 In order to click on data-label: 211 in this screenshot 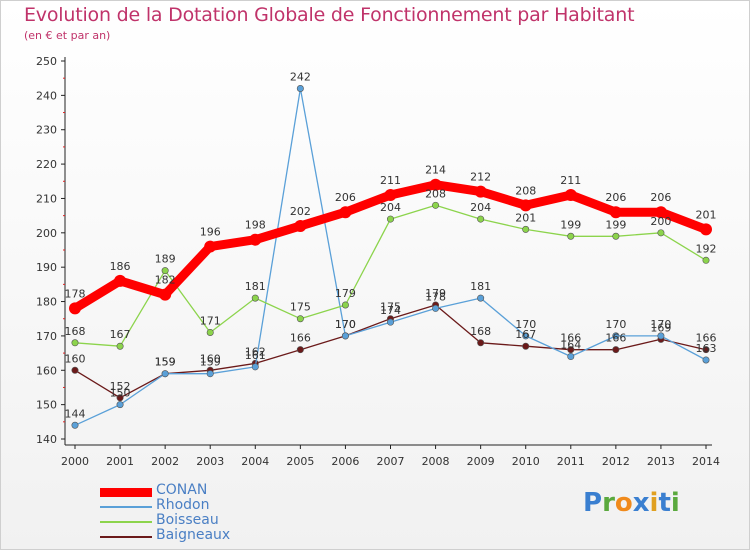, I will do `click(570, 180)`.